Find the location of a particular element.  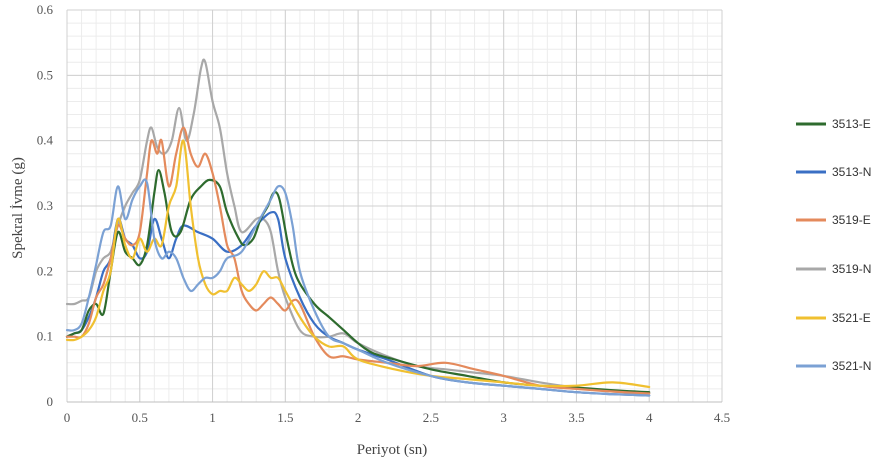

legend-label-3513-n: 3513-N is located at coordinates (851, 172).